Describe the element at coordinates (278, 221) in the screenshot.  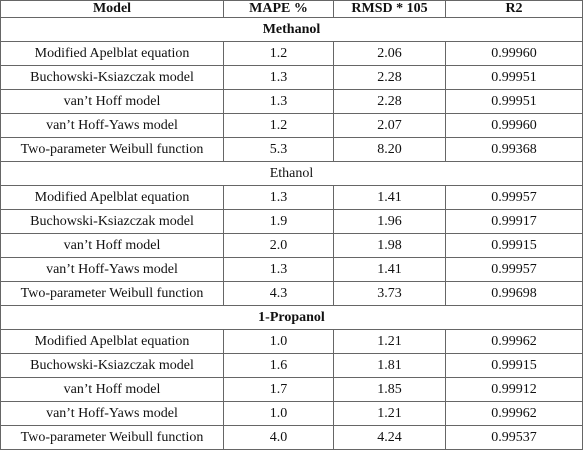
I see `cell-value: 1.9` at that location.